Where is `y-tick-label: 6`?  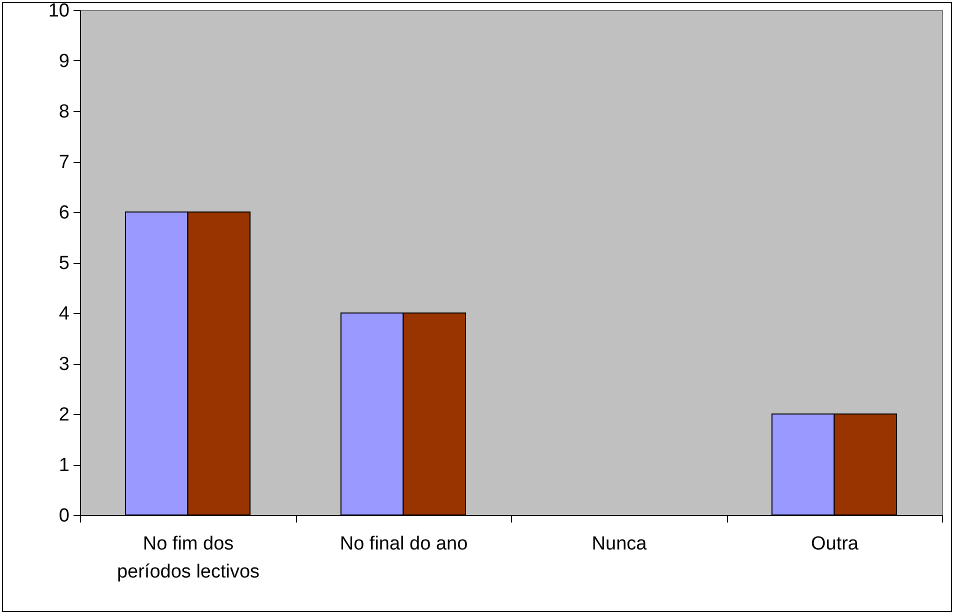
y-tick-label: 6 is located at coordinates (64, 213).